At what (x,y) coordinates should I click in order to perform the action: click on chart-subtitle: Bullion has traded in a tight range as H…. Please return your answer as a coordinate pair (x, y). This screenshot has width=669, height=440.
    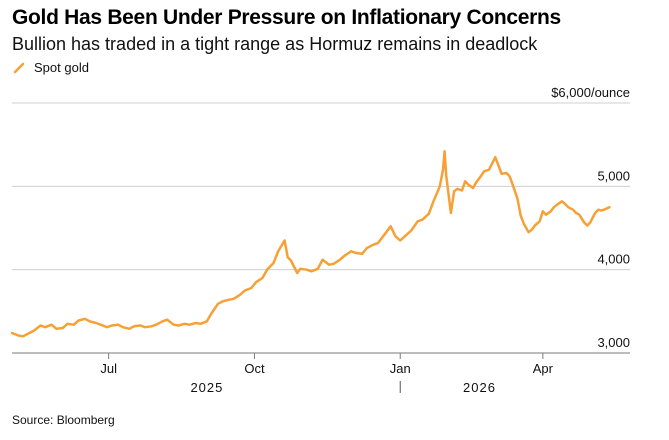
    Looking at the image, I should click on (275, 44).